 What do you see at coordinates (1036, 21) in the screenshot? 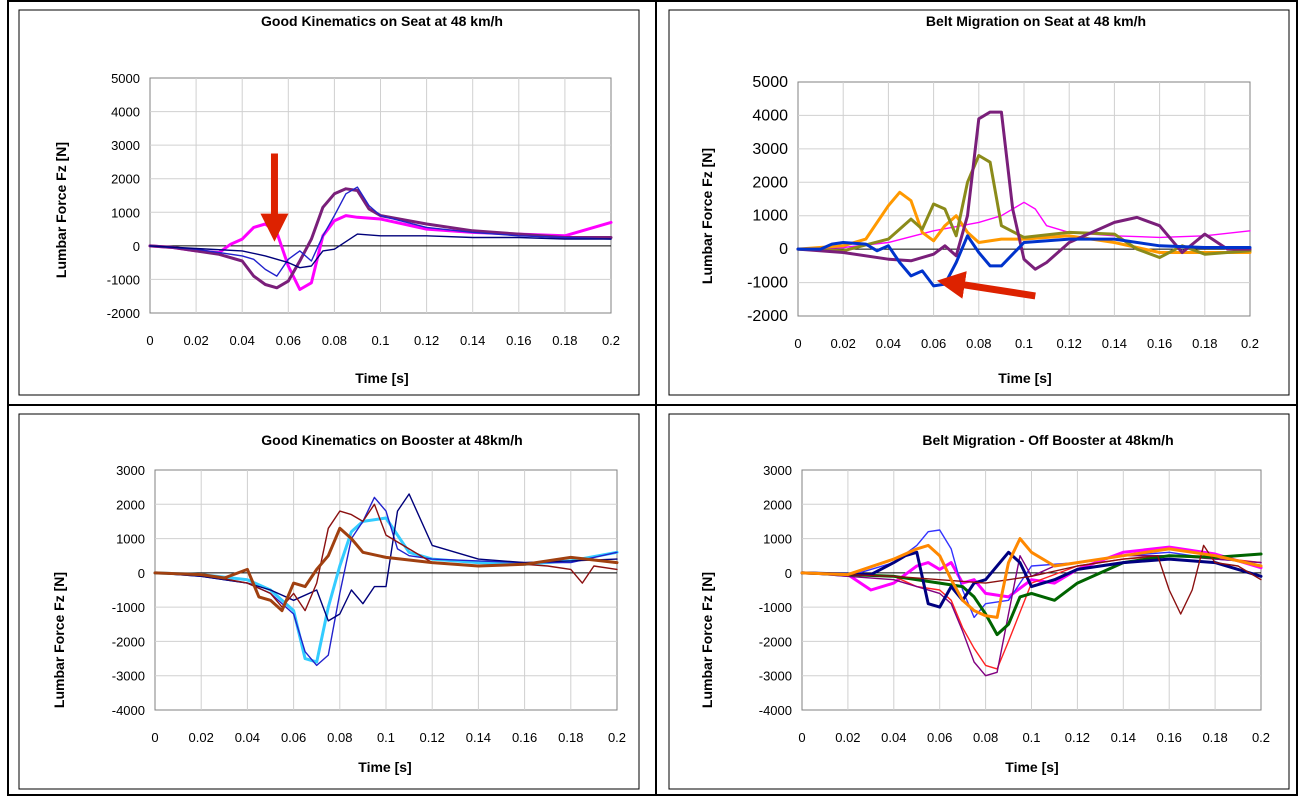
I see `chart-title: Belt Migration on Seat at 48 km/h` at bounding box center [1036, 21].